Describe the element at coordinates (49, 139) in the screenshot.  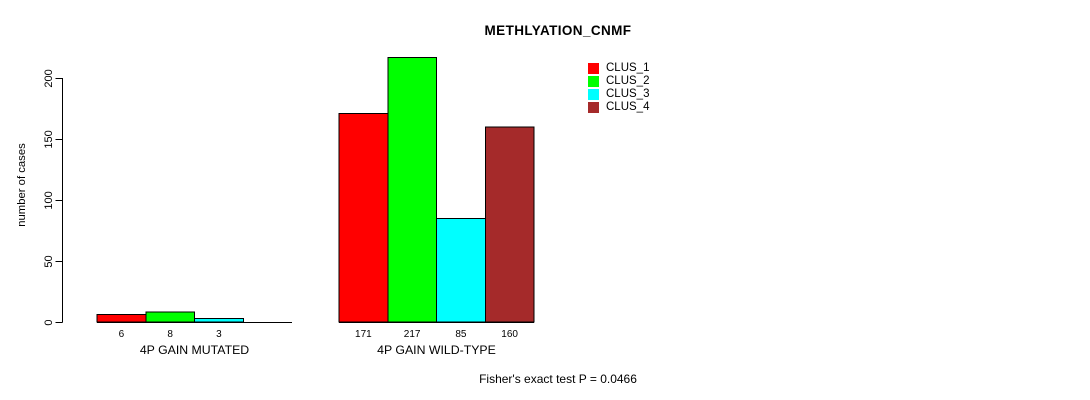
I see `y-axis-tick-label: 150` at that location.